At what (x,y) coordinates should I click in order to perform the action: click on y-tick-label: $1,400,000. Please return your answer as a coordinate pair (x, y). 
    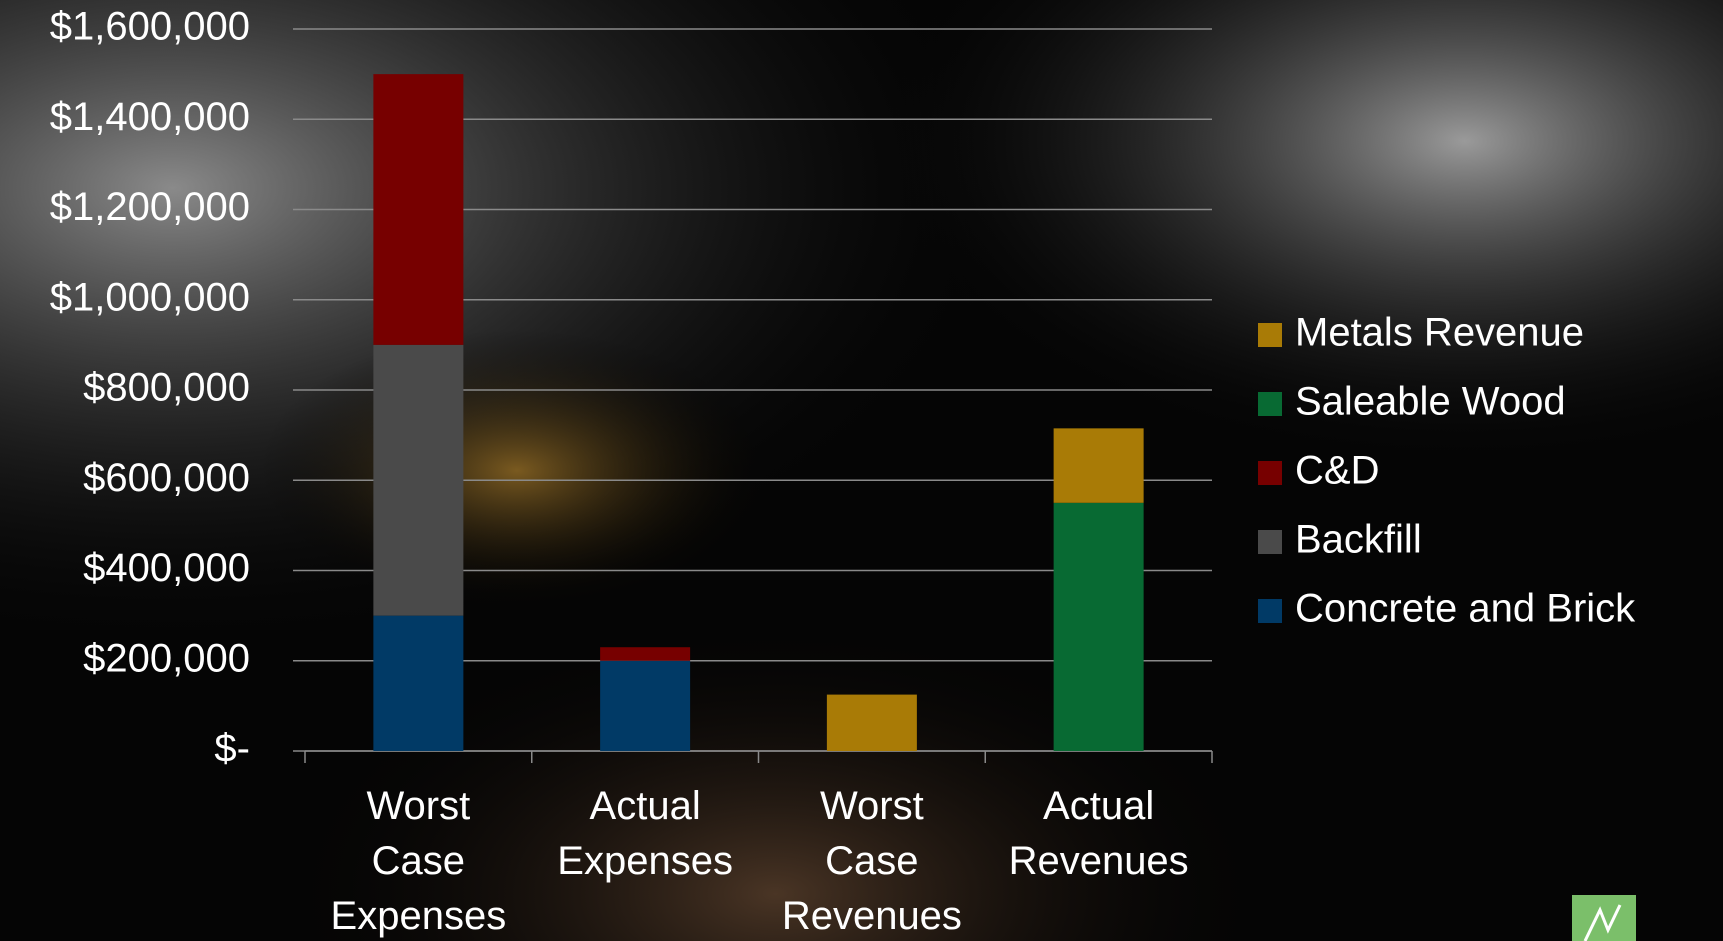
    Looking at the image, I should click on (150, 117).